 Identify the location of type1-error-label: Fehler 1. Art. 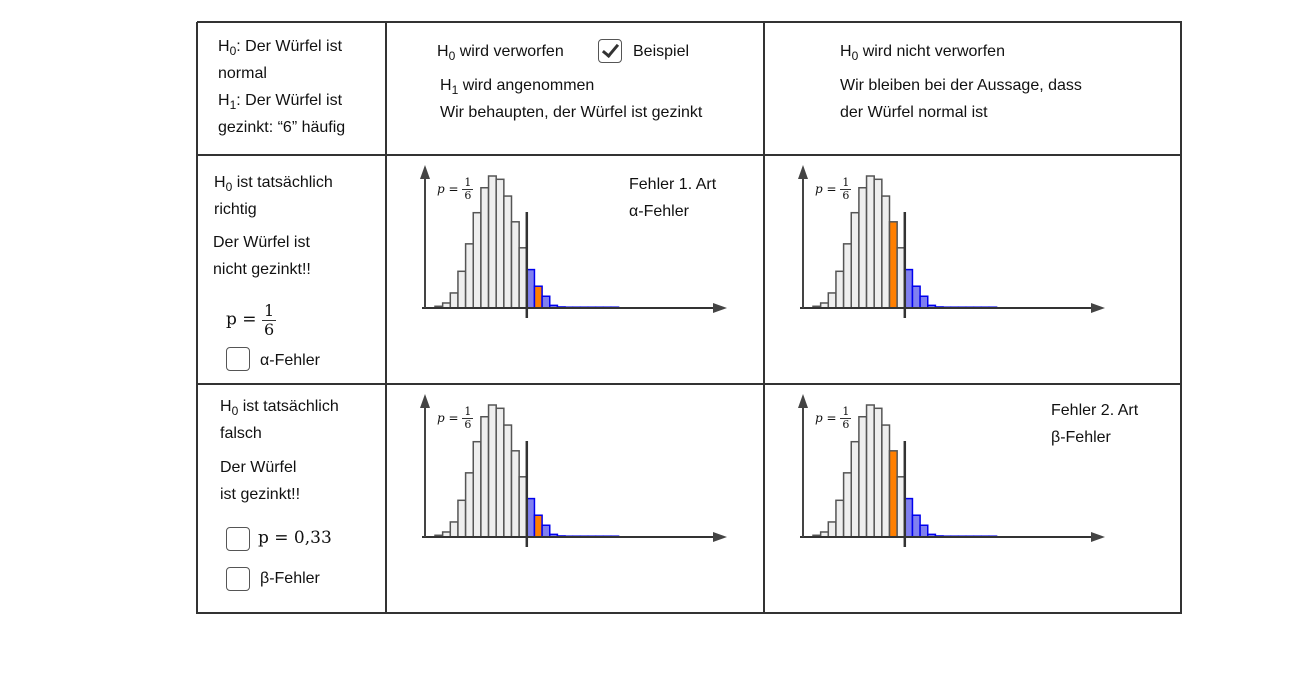
(673, 184).